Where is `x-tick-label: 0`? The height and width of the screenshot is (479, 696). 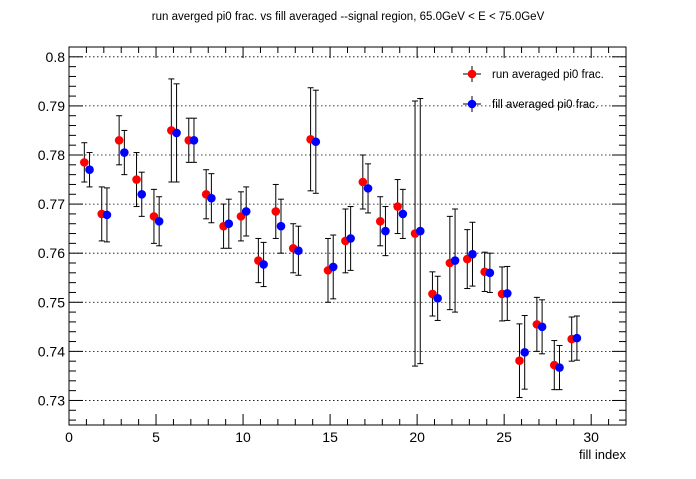
x-tick-label: 0 is located at coordinates (69, 437).